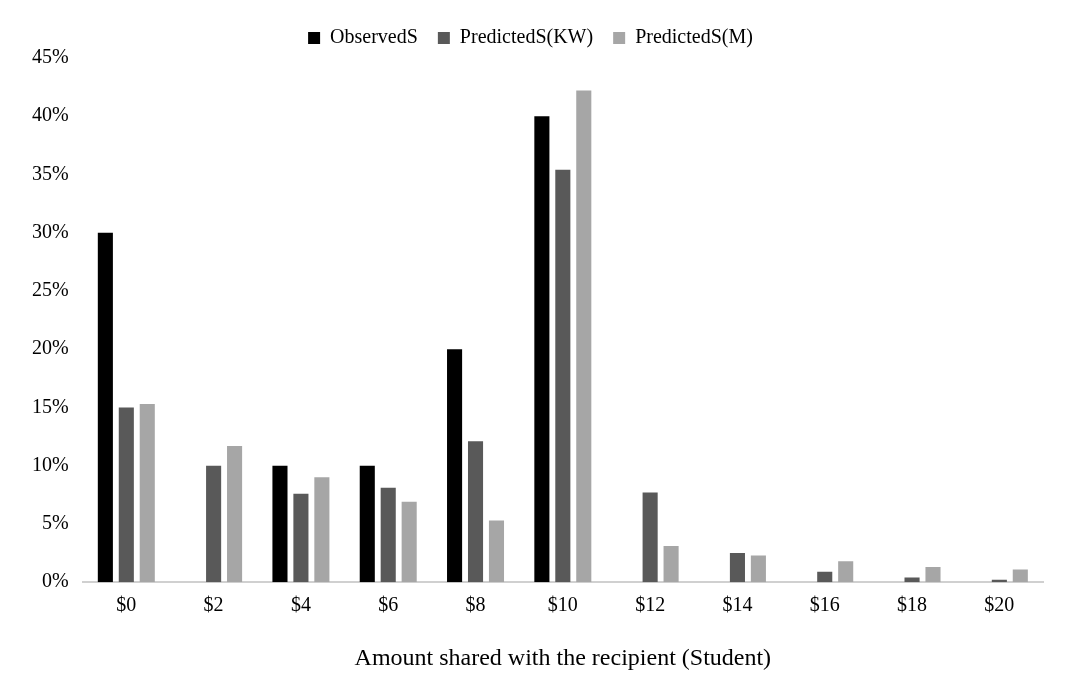  I want to click on x-tick-label: $8, so click(475, 604).